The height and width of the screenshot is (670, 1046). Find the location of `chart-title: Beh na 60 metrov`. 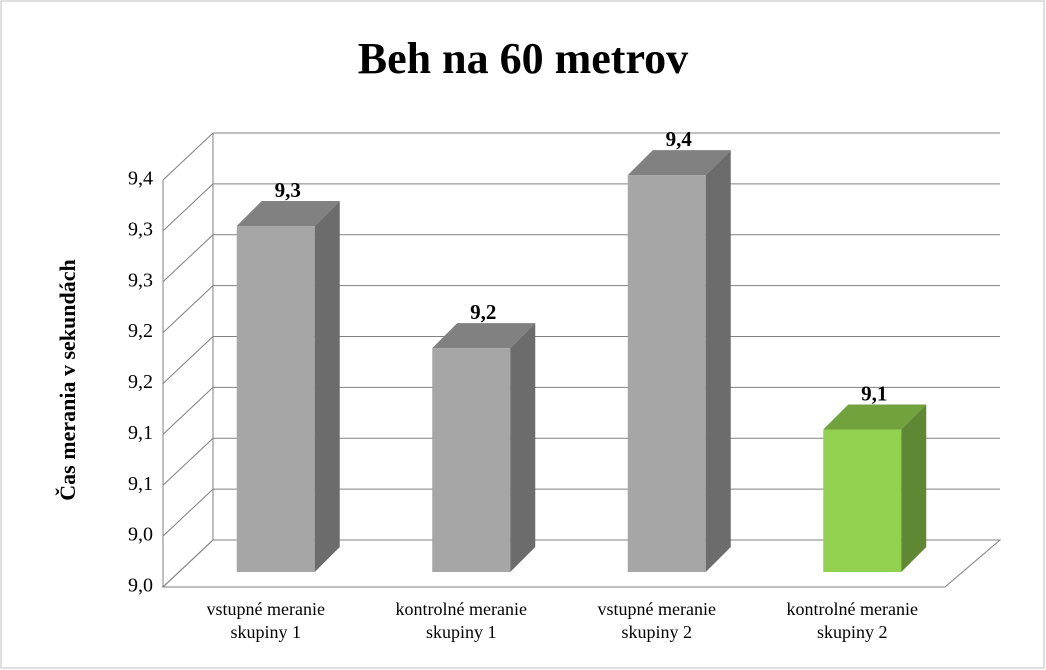

chart-title: Beh na 60 metrov is located at coordinates (523, 58).